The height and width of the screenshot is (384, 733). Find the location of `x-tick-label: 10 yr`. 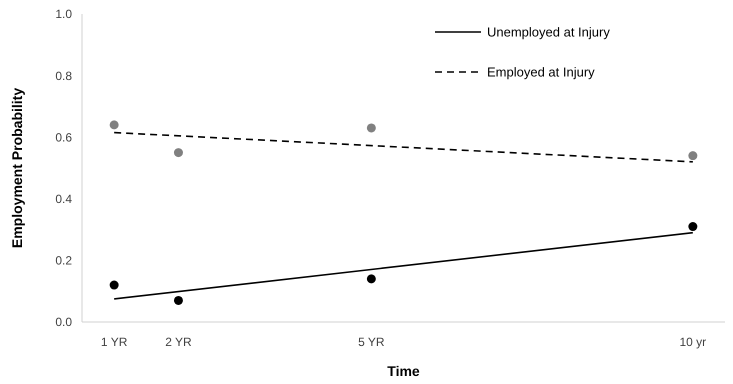

x-tick-label: 10 yr is located at coordinates (693, 342).